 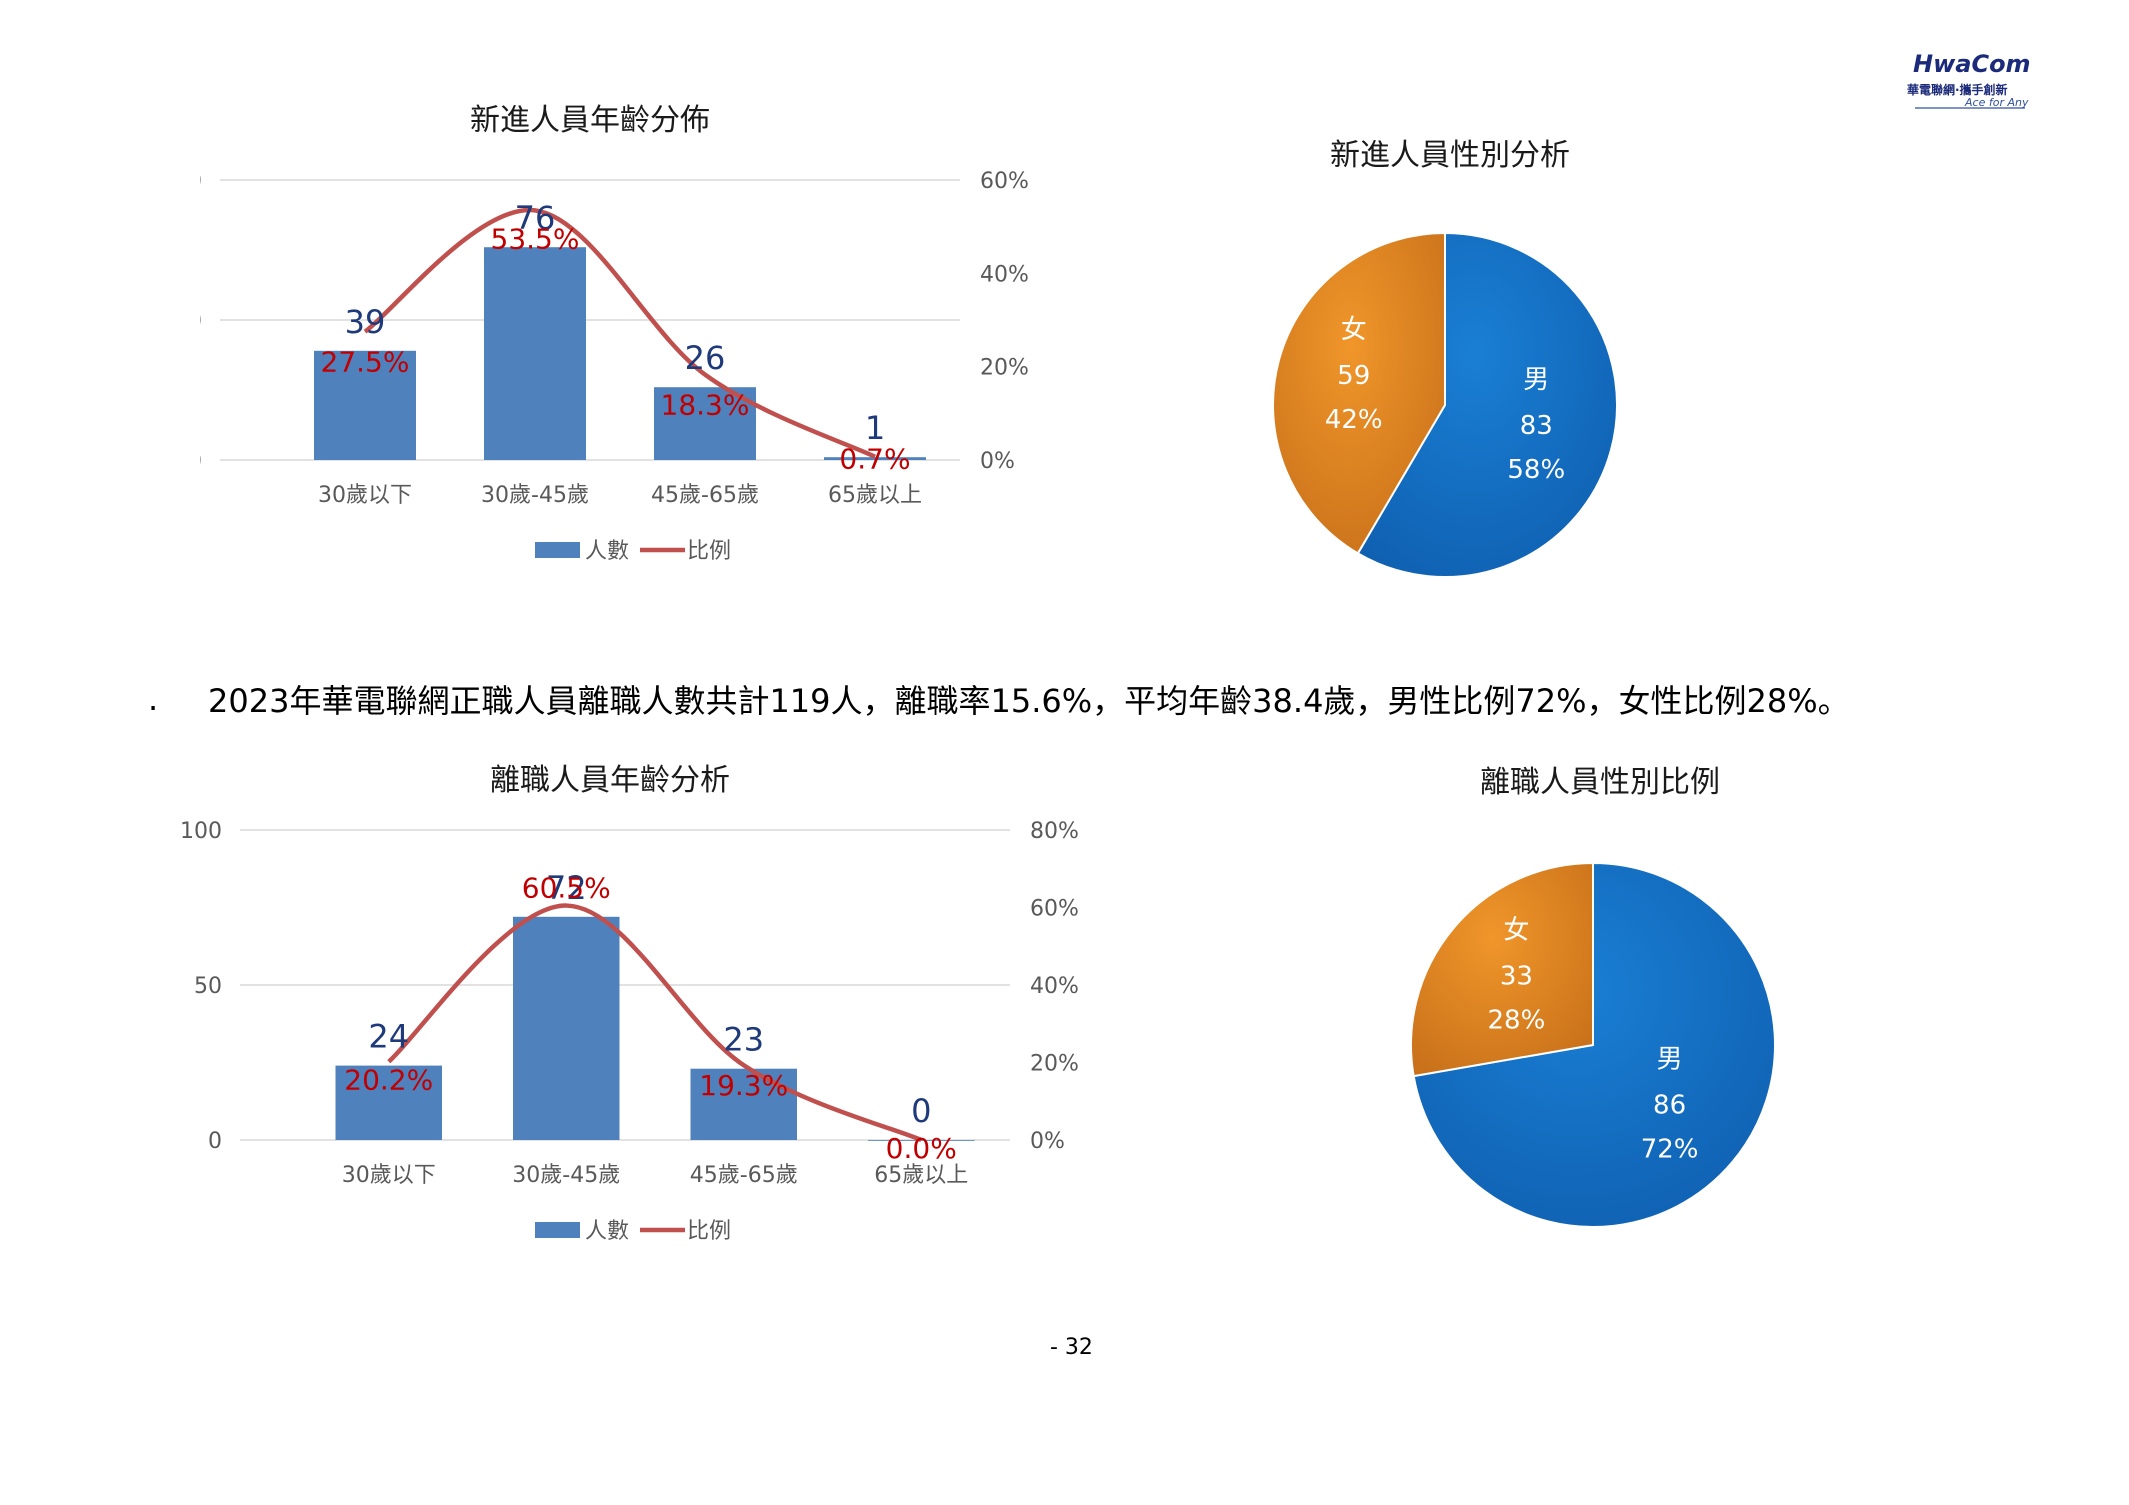 I want to click on ratio-label: 19.3%, so click(x=743, y=1085).